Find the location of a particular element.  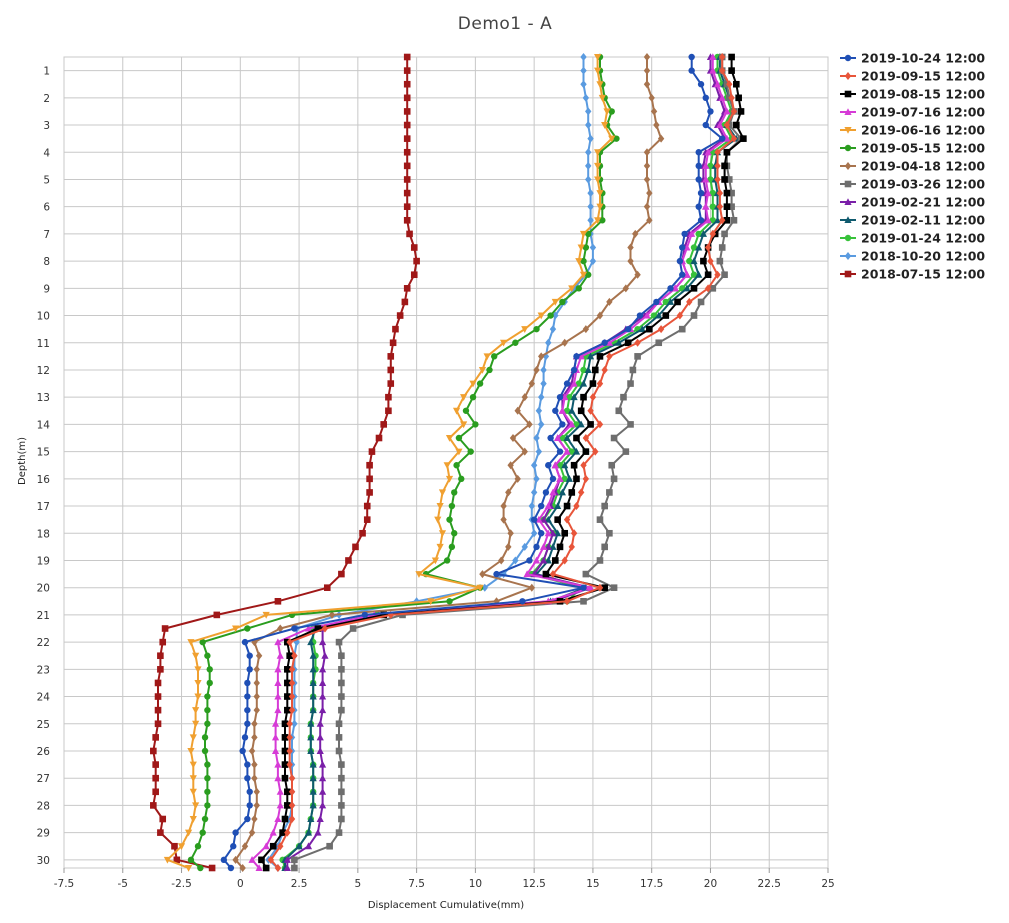

legend-label: 2018-10-20 12:00 is located at coordinates (923, 256).